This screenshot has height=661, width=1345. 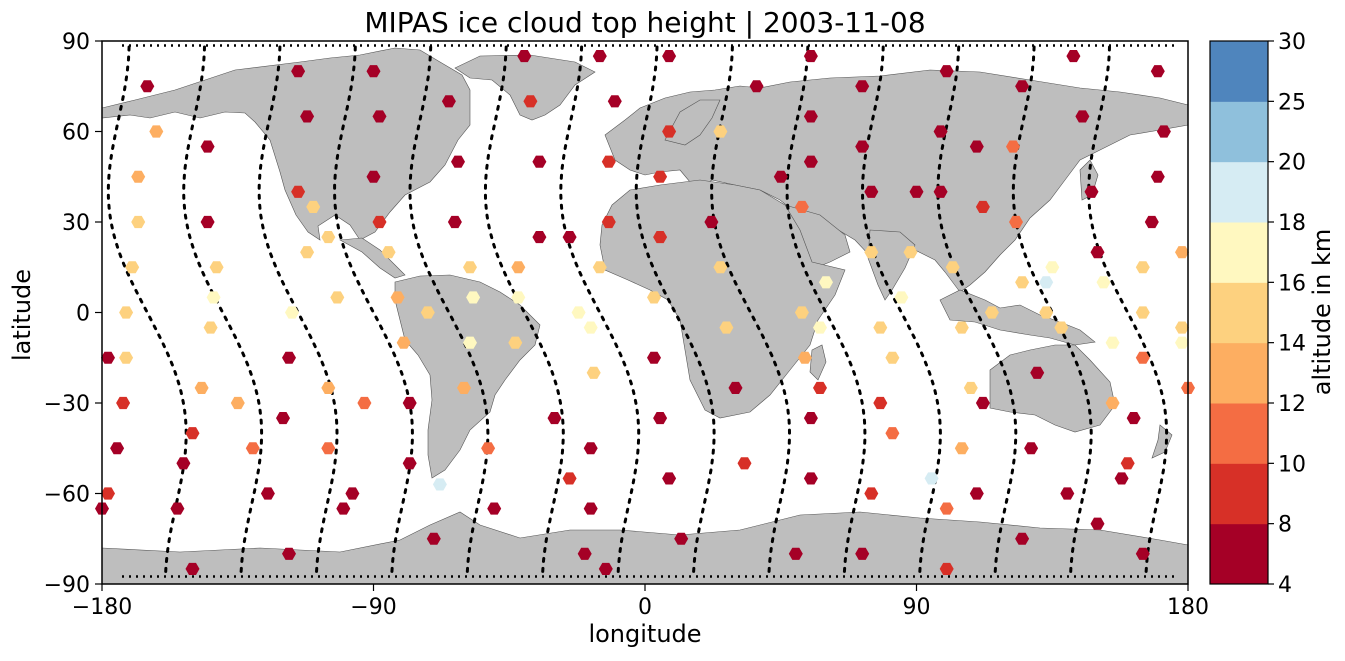 What do you see at coordinates (1292, 344) in the screenshot?
I see `colorbar-tick-label: 14` at bounding box center [1292, 344].